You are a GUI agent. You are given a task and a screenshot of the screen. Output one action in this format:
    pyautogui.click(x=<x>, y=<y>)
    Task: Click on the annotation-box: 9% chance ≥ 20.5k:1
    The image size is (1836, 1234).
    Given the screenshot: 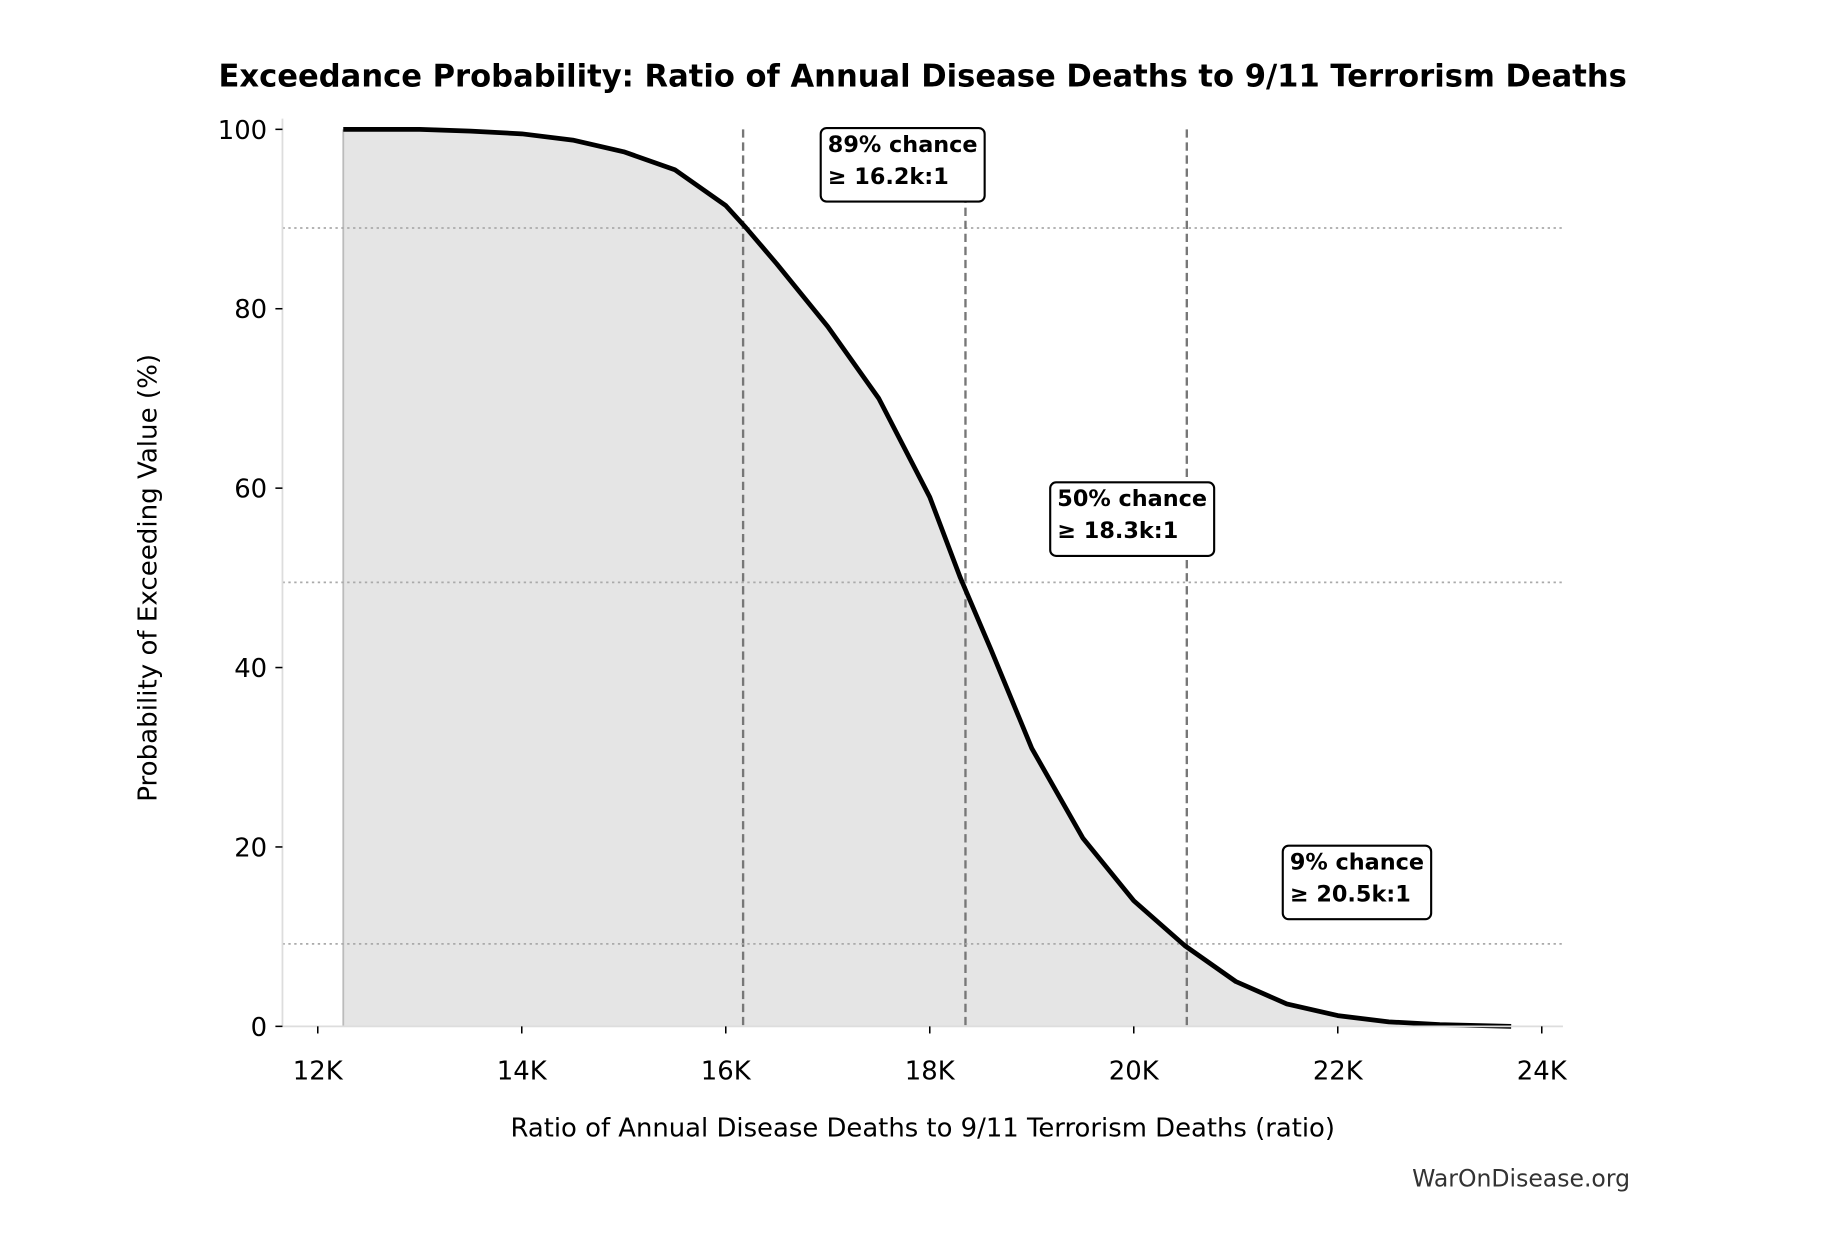 What is the action you would take?
    pyautogui.click(x=1357, y=882)
    